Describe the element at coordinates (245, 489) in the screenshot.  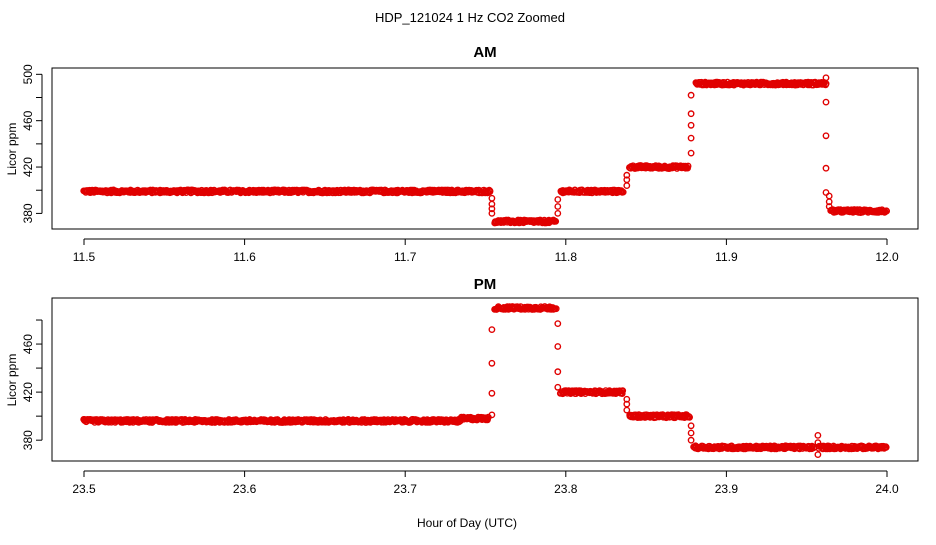
I see `x-tick-label: 23.6` at that location.